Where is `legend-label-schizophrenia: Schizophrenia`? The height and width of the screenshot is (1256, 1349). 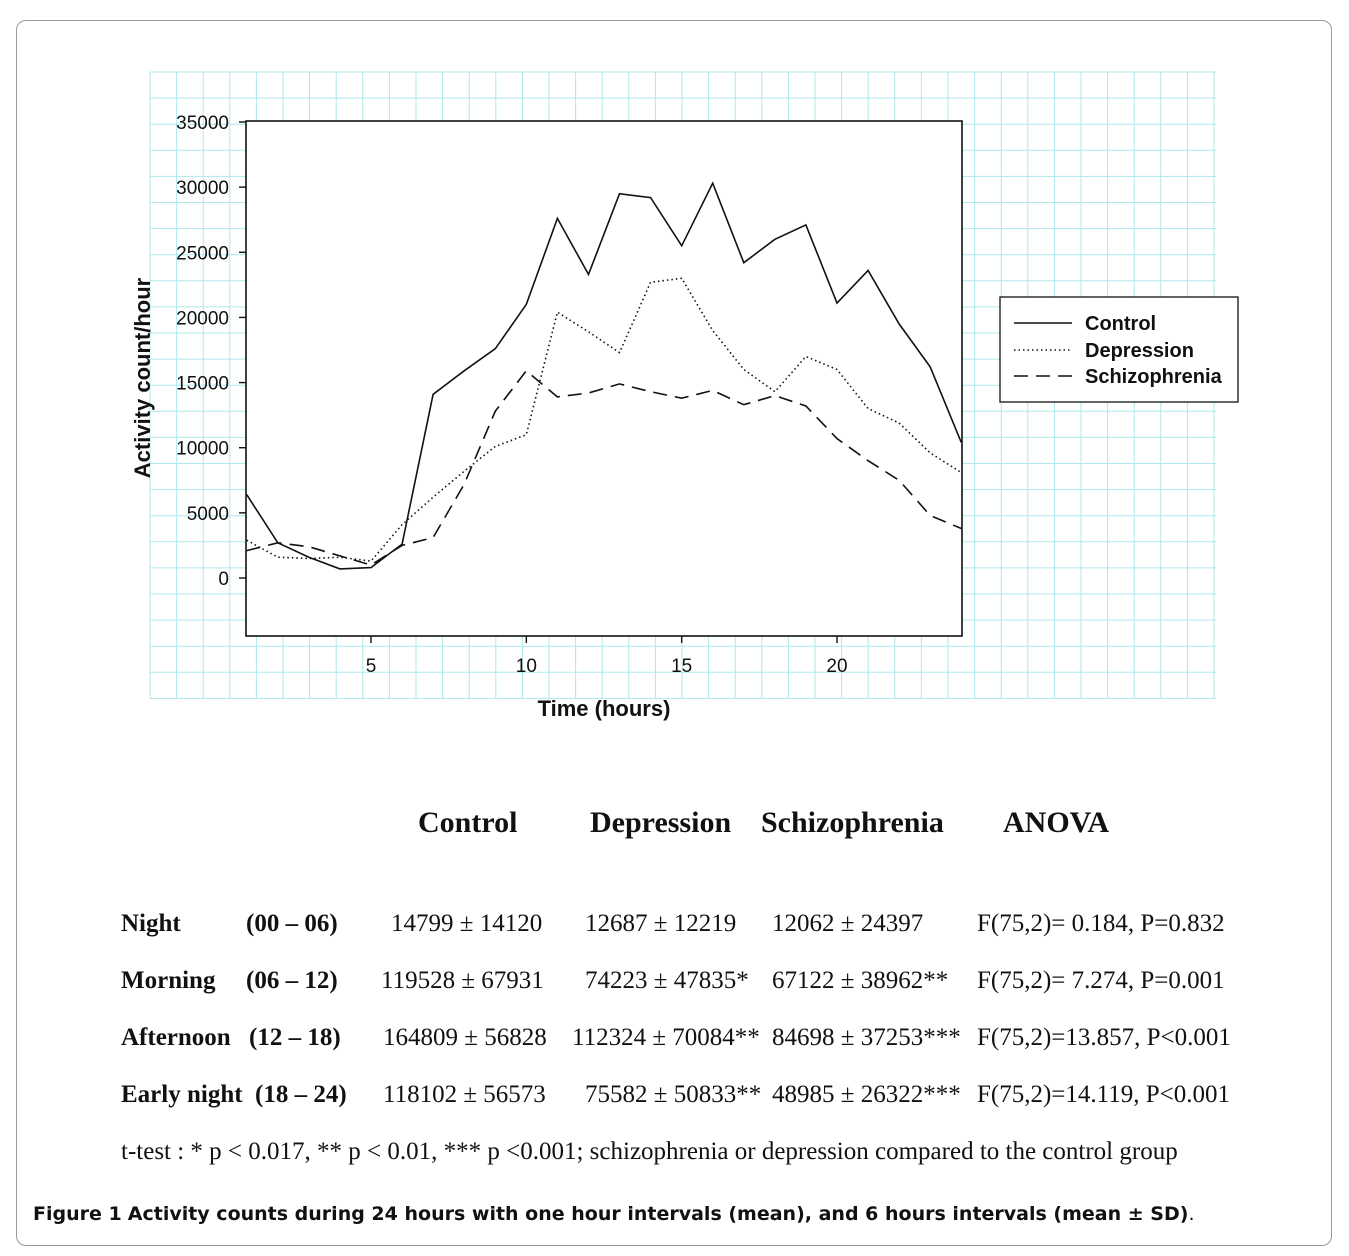 legend-label-schizophrenia: Schizophrenia is located at coordinates (1154, 377).